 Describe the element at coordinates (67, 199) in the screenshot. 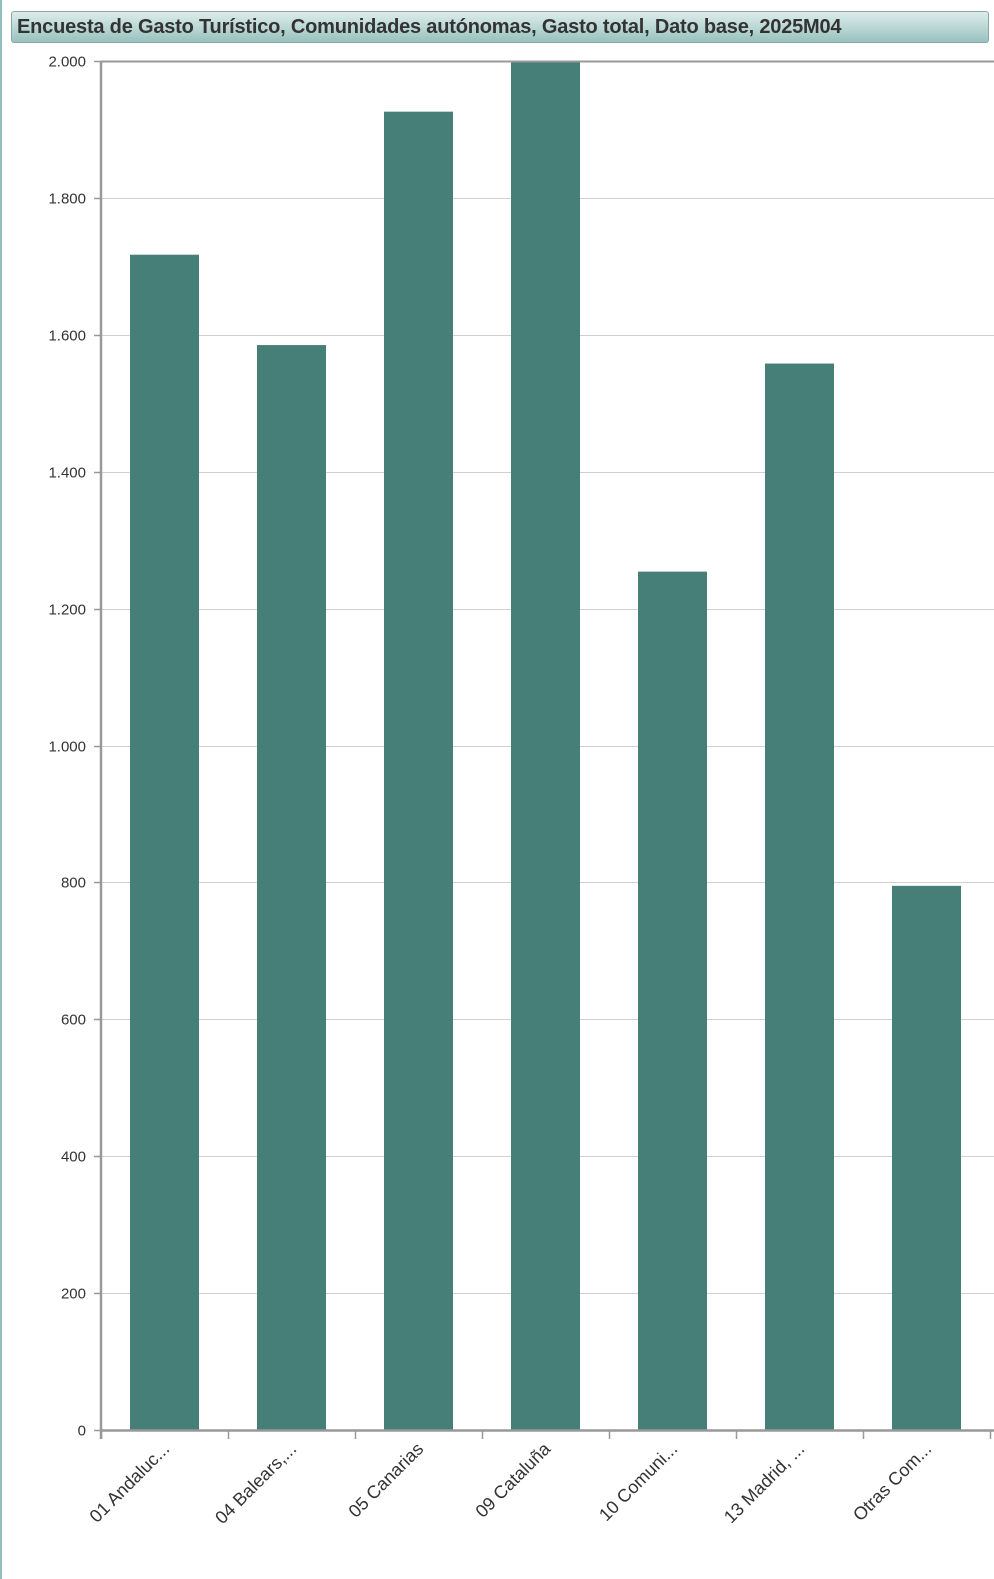

I see `y-tick-label: 1.800` at that location.